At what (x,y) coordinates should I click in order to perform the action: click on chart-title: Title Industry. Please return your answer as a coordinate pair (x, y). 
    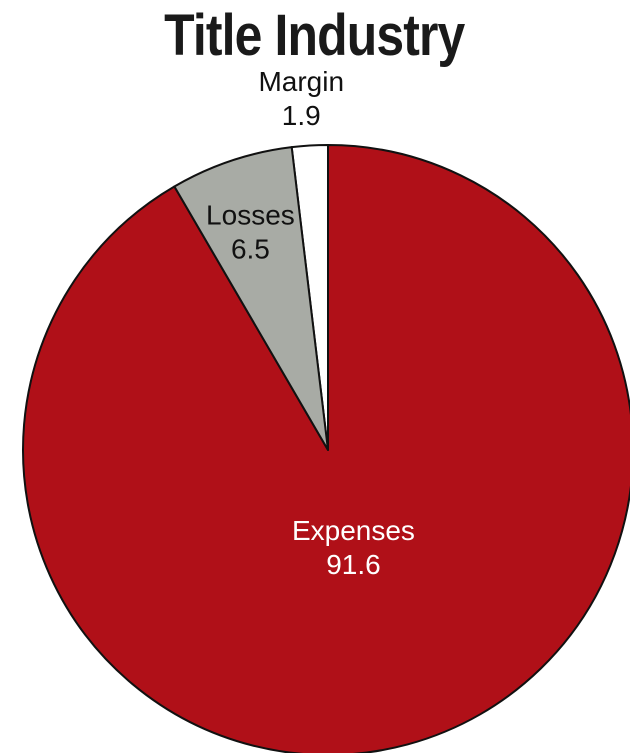
    Looking at the image, I should click on (314, 35).